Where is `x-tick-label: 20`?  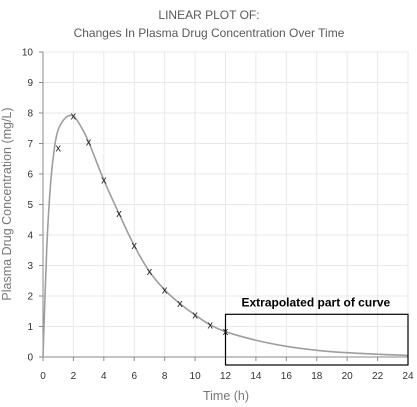
x-tick-label: 20 is located at coordinates (348, 376).